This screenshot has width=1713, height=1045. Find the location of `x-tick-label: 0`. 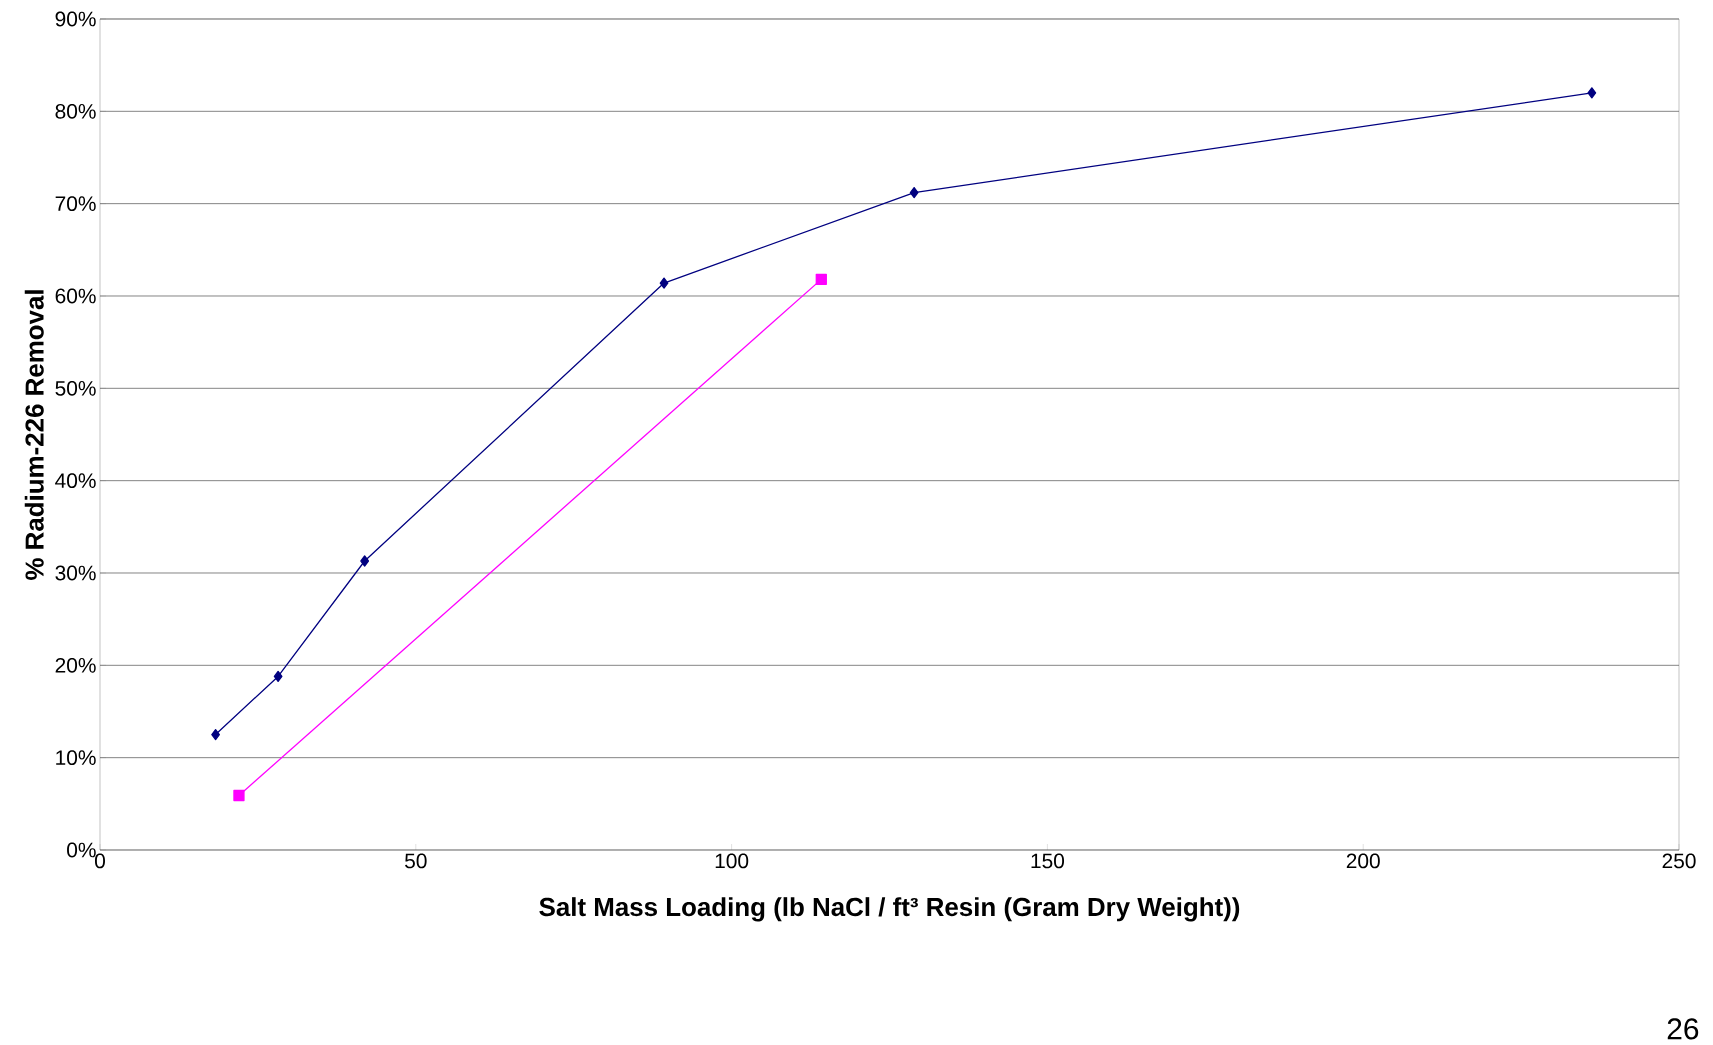

x-tick-label: 0 is located at coordinates (100, 861).